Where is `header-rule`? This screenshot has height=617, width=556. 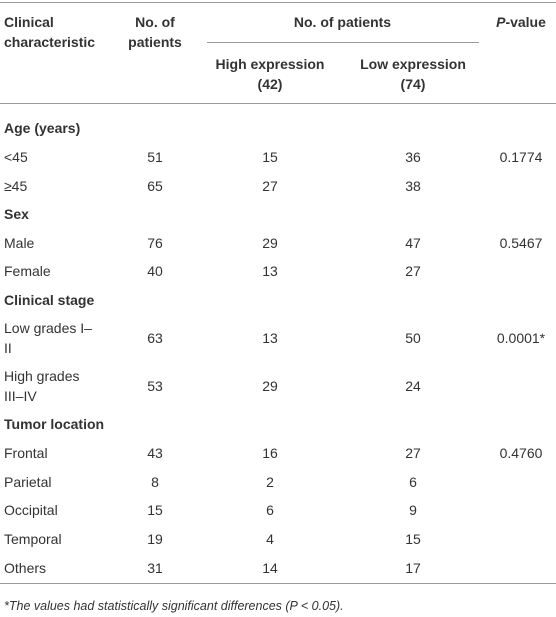 header-rule is located at coordinates (278, 103).